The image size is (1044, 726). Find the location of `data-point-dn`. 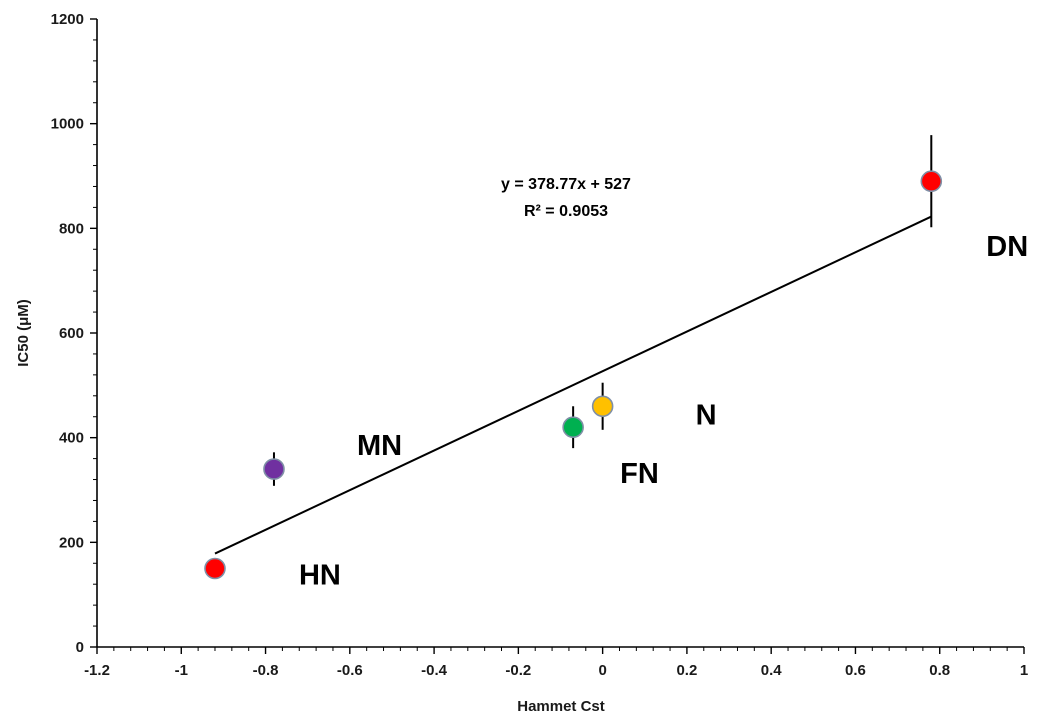

data-point-dn is located at coordinates (931, 181).